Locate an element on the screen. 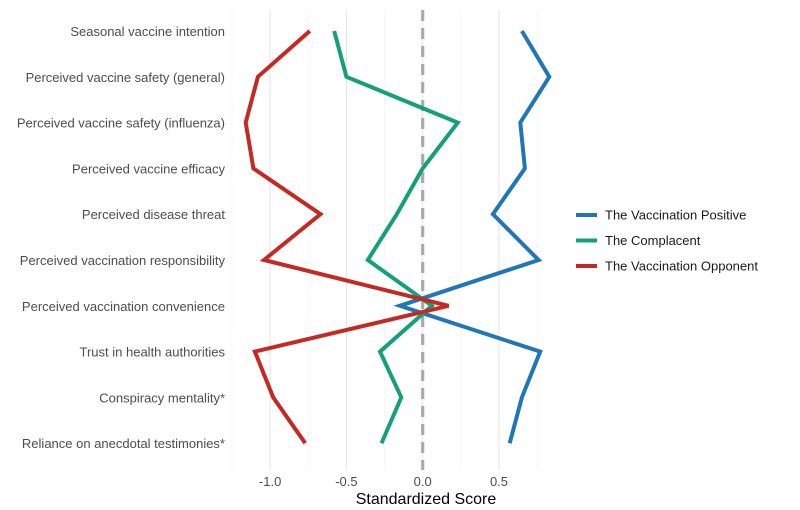  y-category-label: Conspiracy mentality* is located at coordinates (162, 397).